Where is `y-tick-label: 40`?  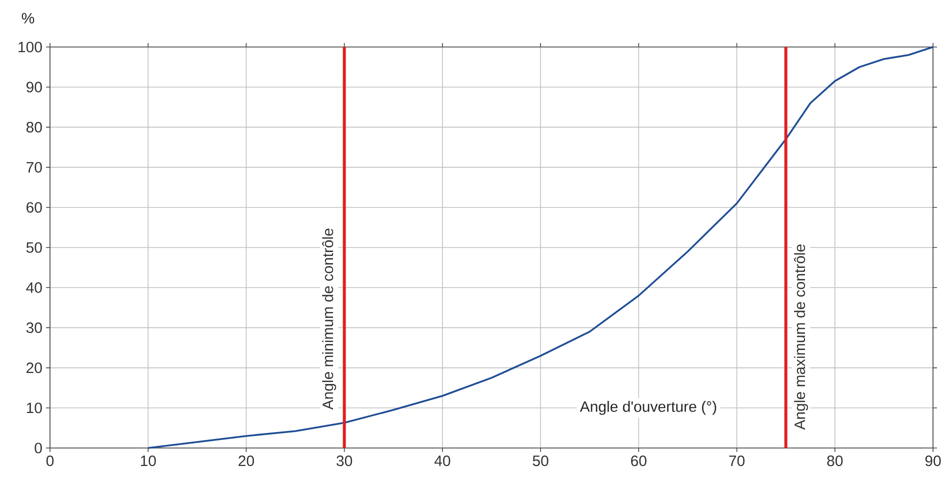 y-tick-label: 40 is located at coordinates (34, 287).